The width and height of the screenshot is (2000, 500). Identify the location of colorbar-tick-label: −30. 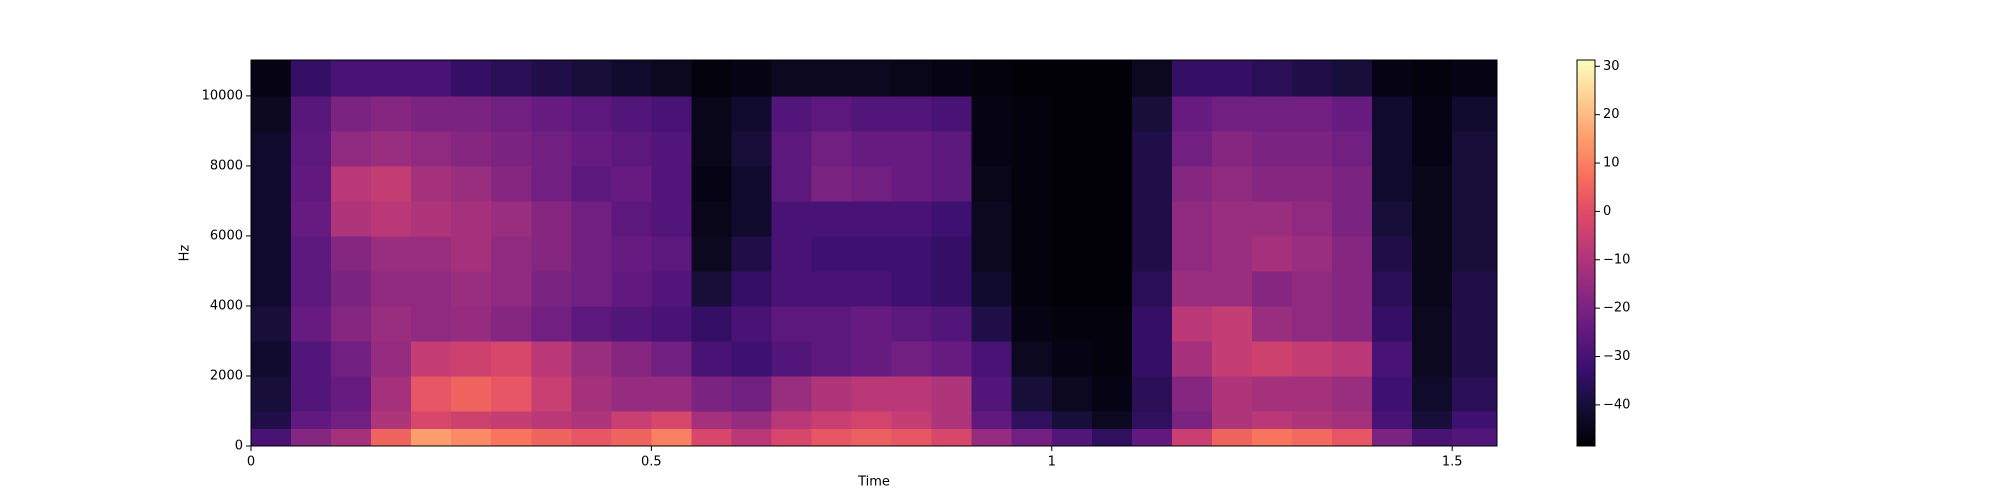
(1616, 356).